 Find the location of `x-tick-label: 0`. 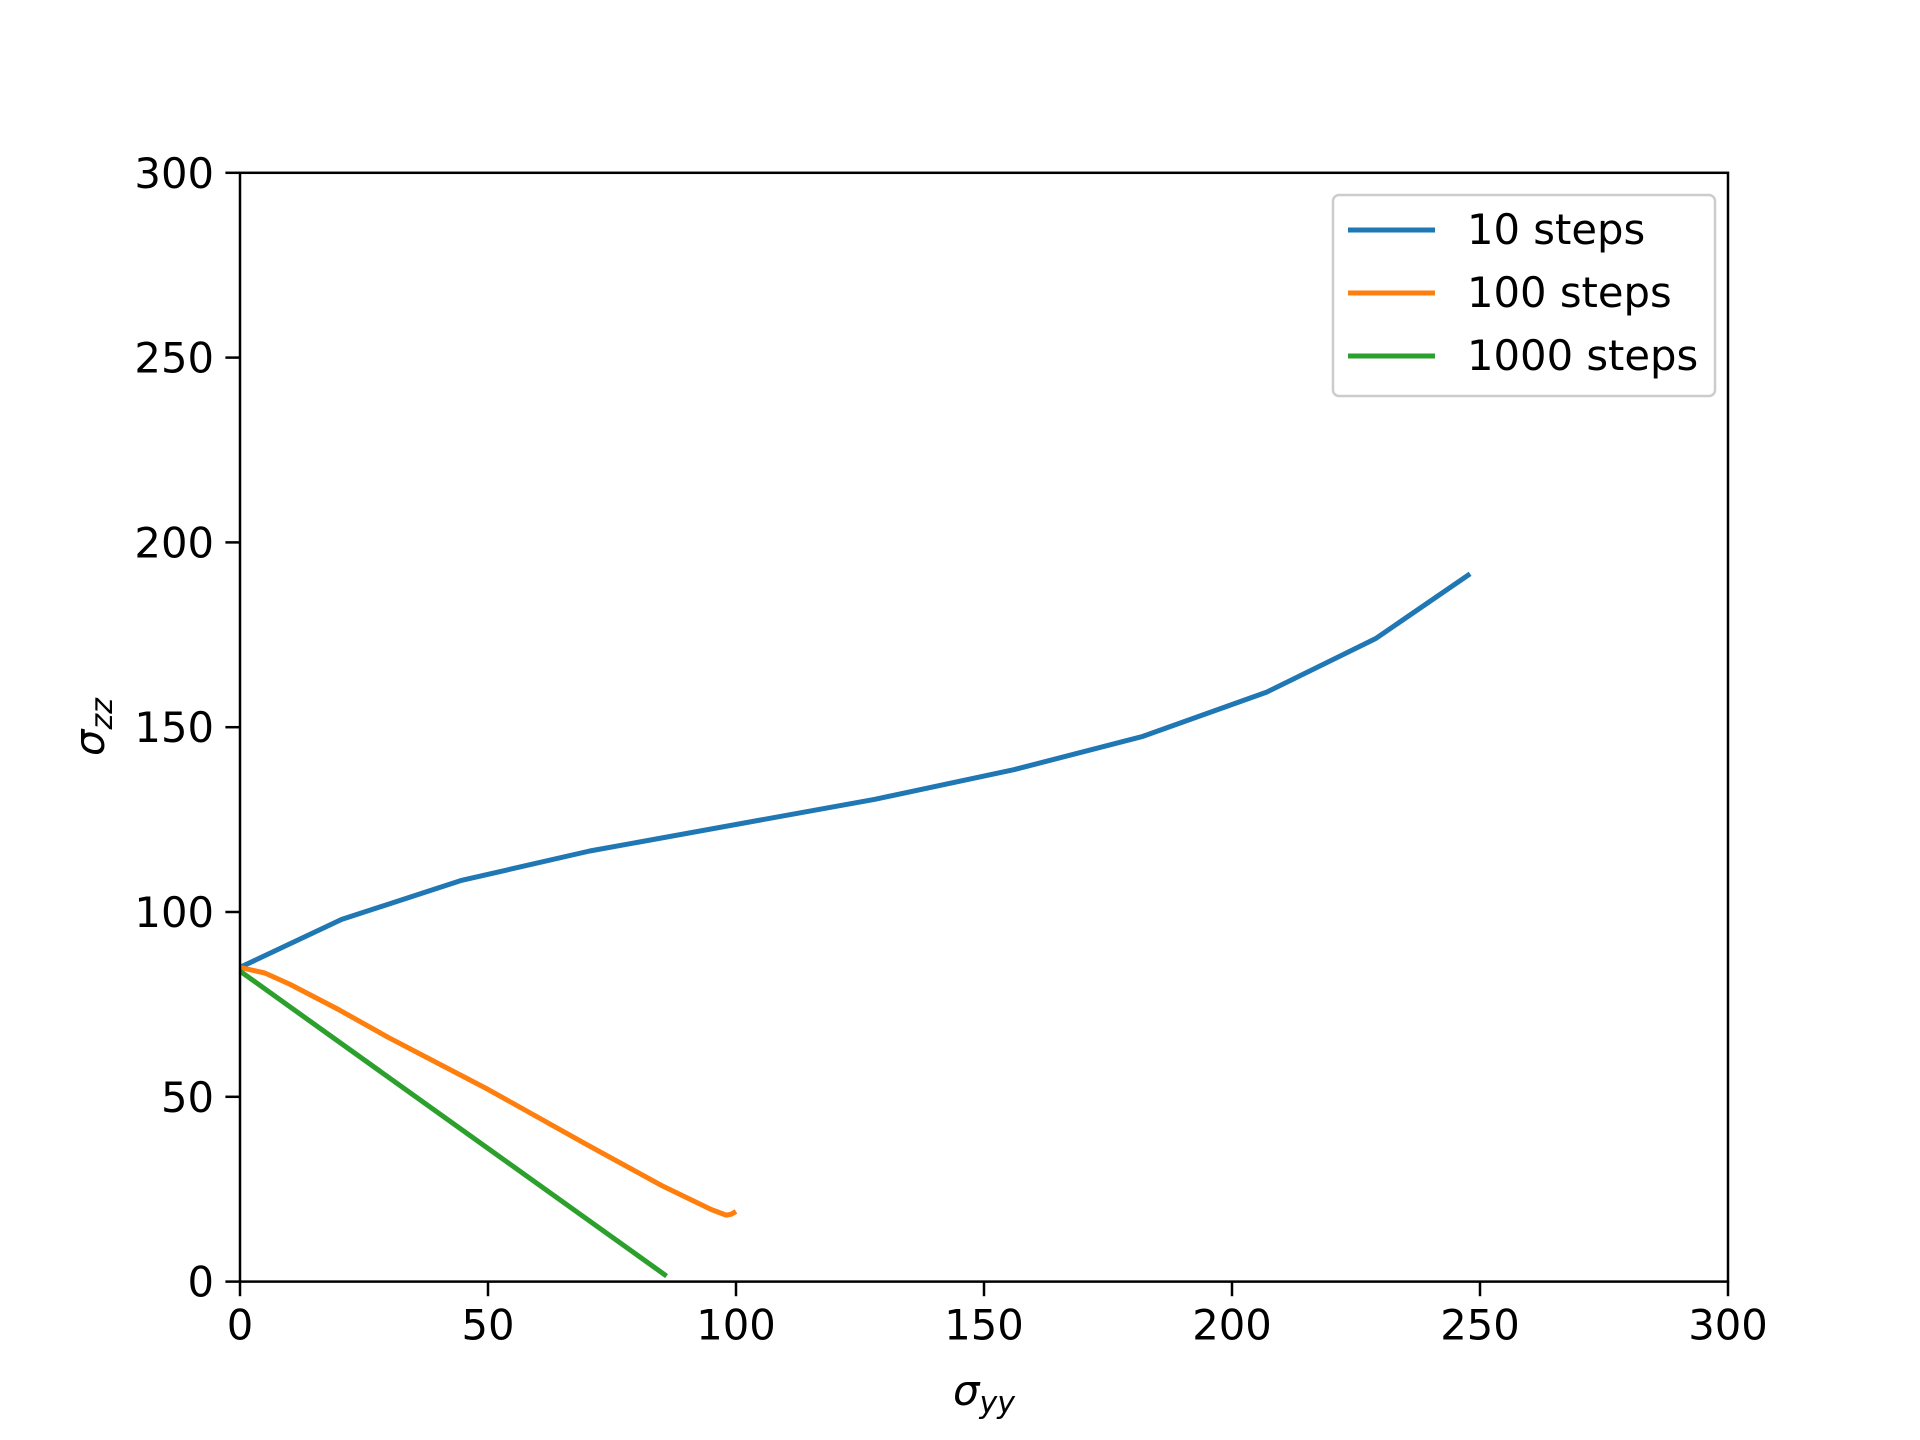

x-tick-label: 0 is located at coordinates (240, 1325).